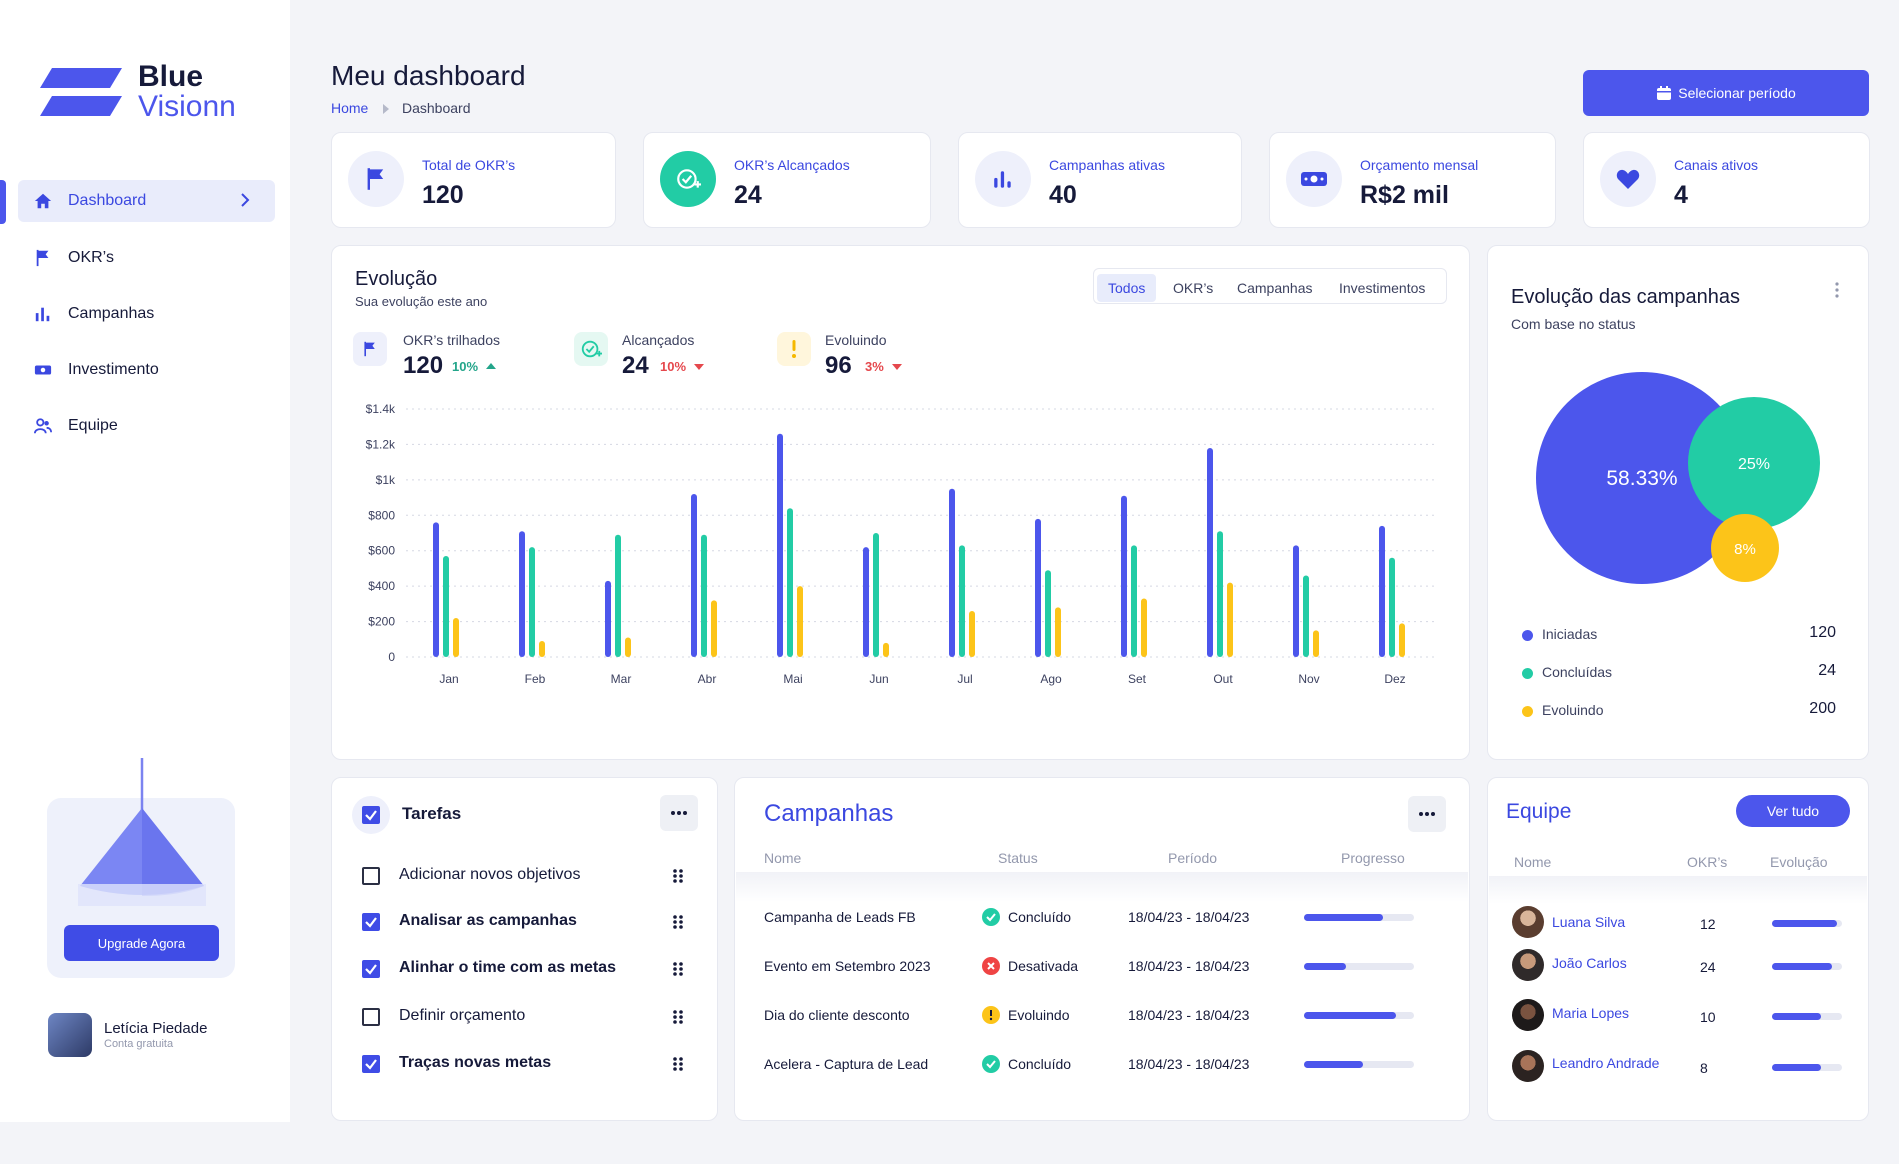 The width and height of the screenshot is (1899, 1164). What do you see at coordinates (1404, 195) in the screenshot?
I see `stat-value: R$2 mil` at bounding box center [1404, 195].